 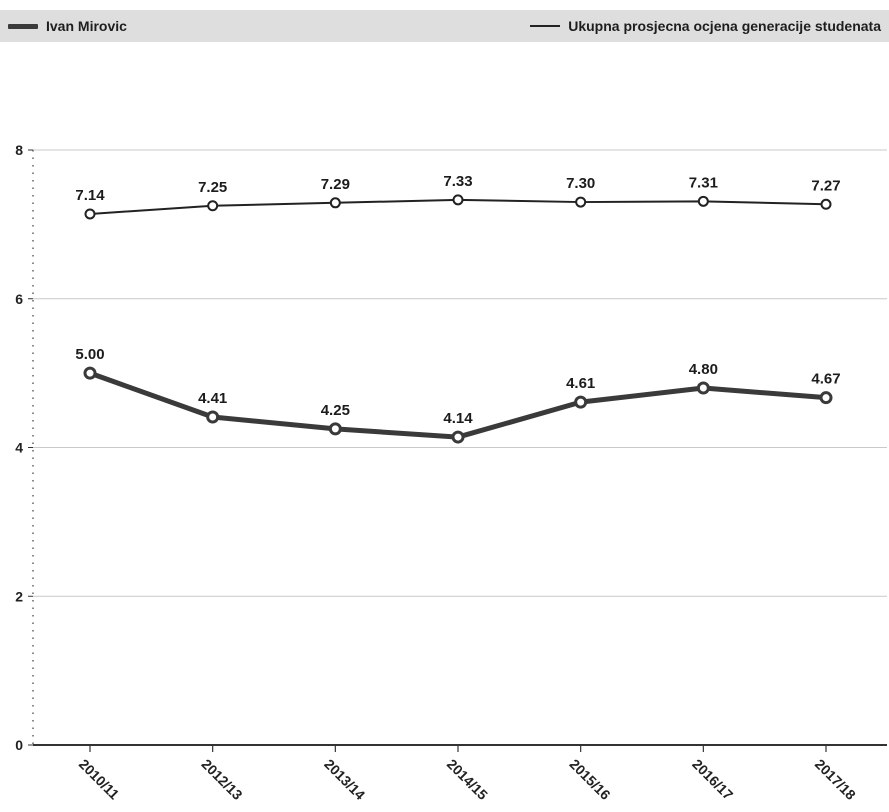 What do you see at coordinates (590, 779) in the screenshot?
I see `xtick-label-4: 2015/16` at bounding box center [590, 779].